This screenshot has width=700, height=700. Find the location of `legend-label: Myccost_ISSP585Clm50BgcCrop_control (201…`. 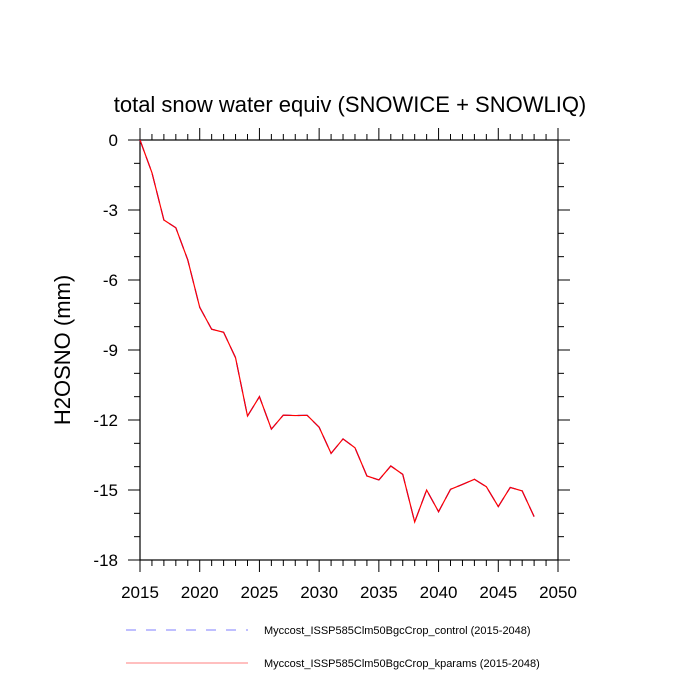

legend-label: Myccost_ISSP585Clm50BgcCrop_control (201… is located at coordinates (397, 631).